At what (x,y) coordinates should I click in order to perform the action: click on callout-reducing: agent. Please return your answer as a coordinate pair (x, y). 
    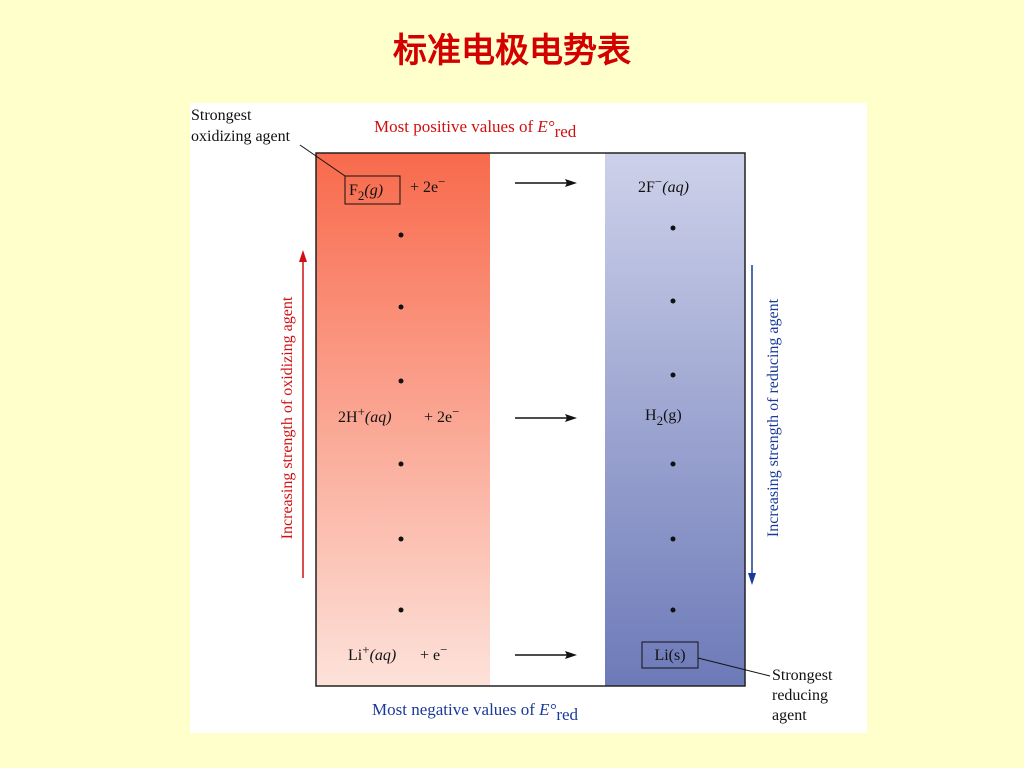
    Looking at the image, I should click on (789, 715).